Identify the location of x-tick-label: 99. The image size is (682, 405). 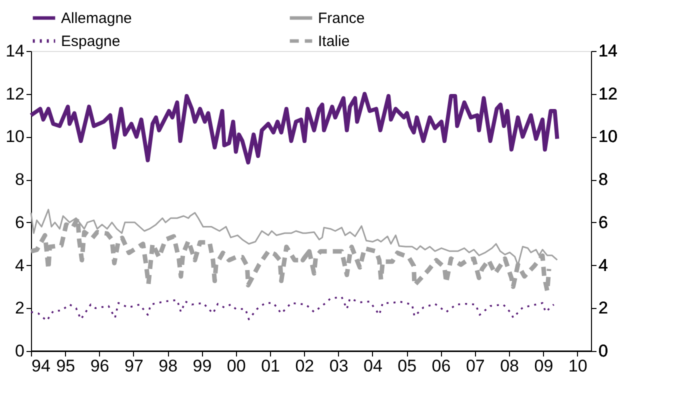
(202, 366).